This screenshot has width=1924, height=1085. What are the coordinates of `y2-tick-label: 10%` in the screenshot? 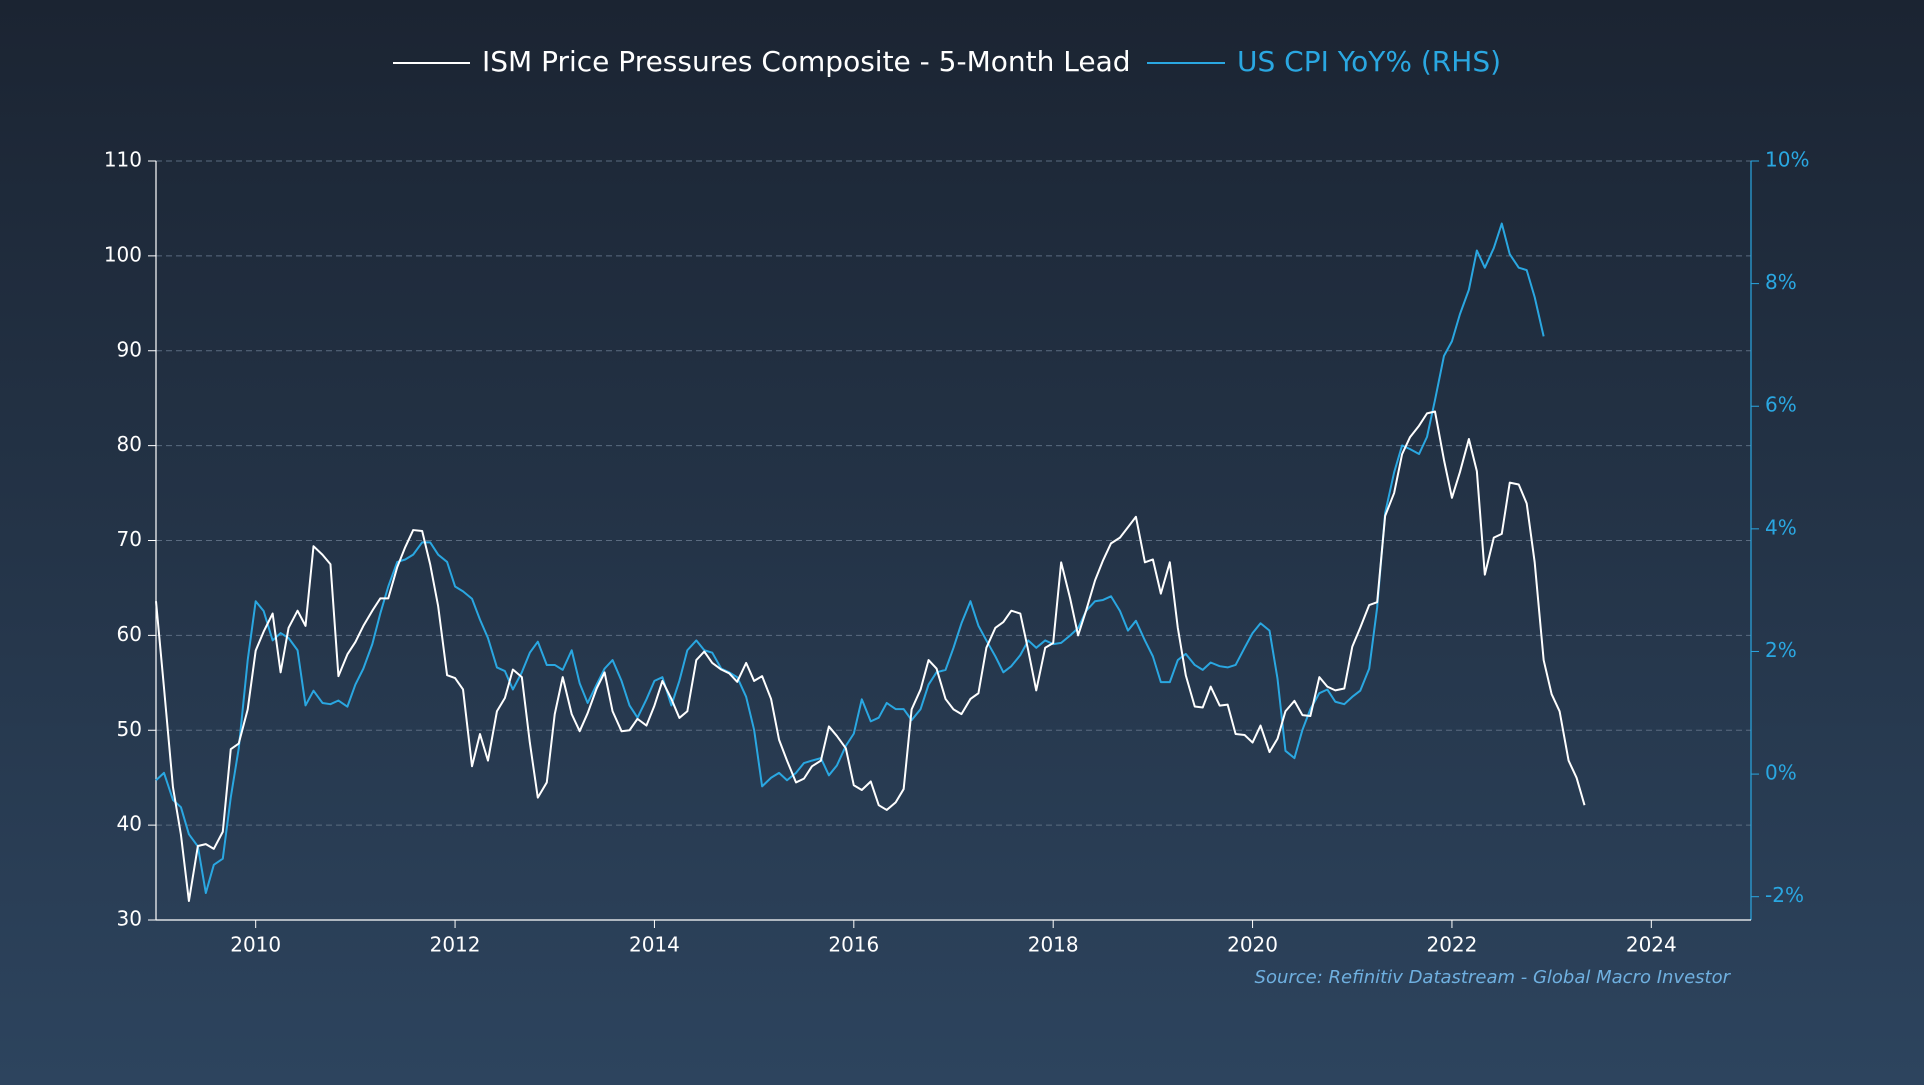 It's located at (1787, 160).